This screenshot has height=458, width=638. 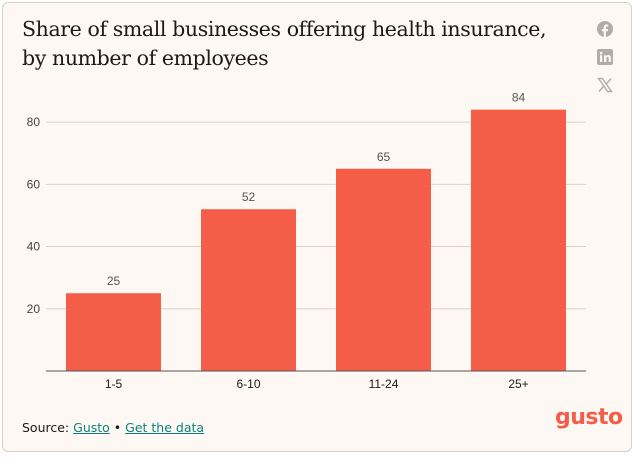 I want to click on x-share-button, so click(x=605, y=85).